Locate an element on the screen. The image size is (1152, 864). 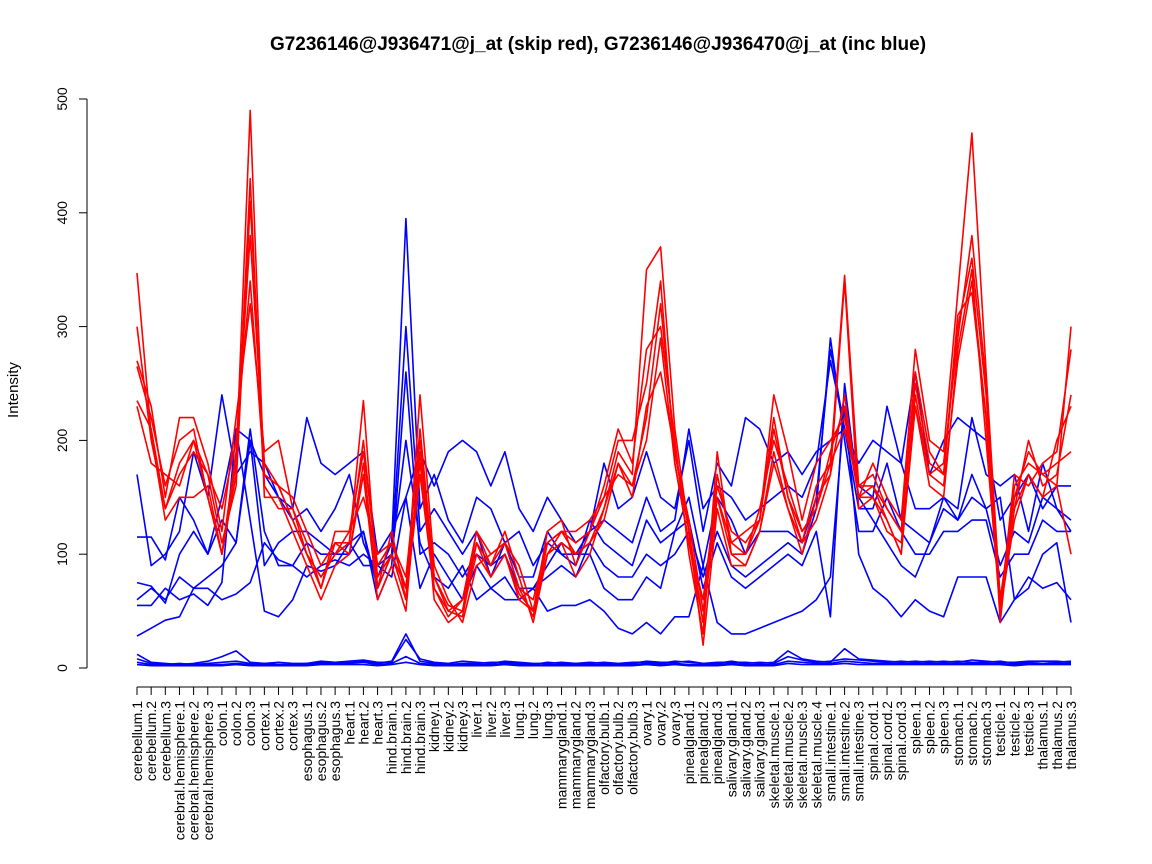
y-tick-label: 300 is located at coordinates (62, 327).